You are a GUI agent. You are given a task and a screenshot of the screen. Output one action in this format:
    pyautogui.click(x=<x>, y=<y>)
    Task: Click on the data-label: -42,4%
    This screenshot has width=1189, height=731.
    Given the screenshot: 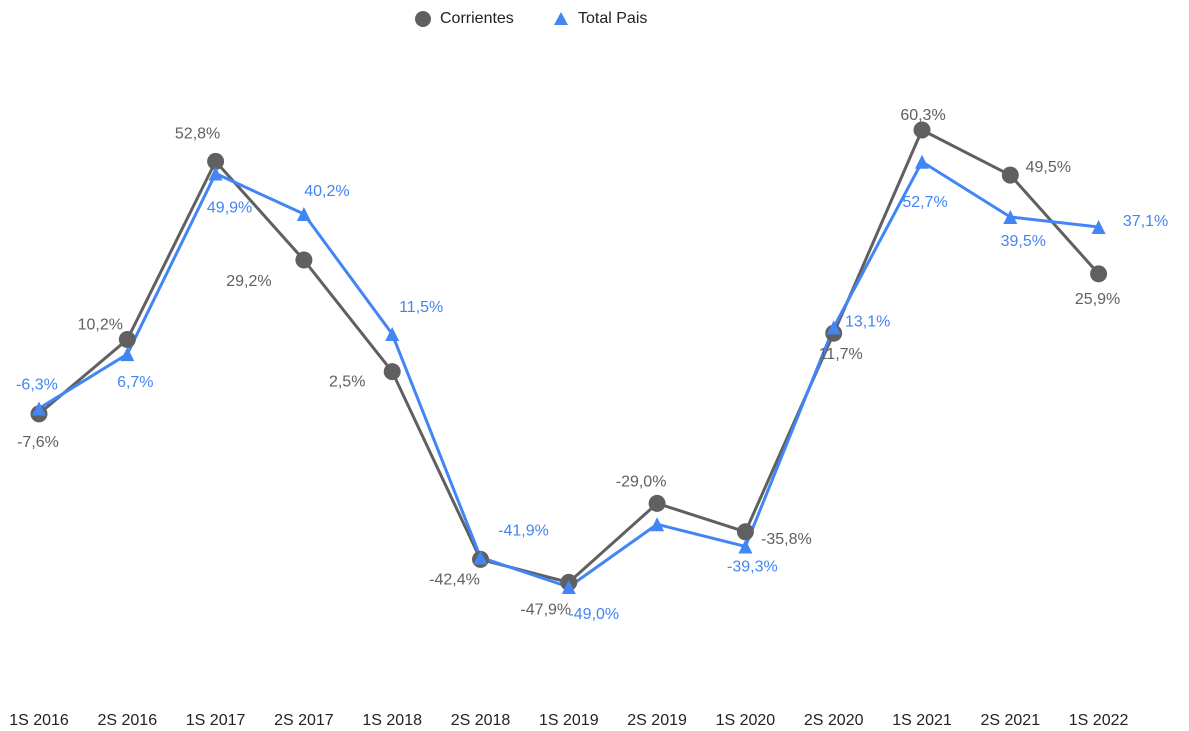 What is the action you would take?
    pyautogui.click(x=454, y=579)
    